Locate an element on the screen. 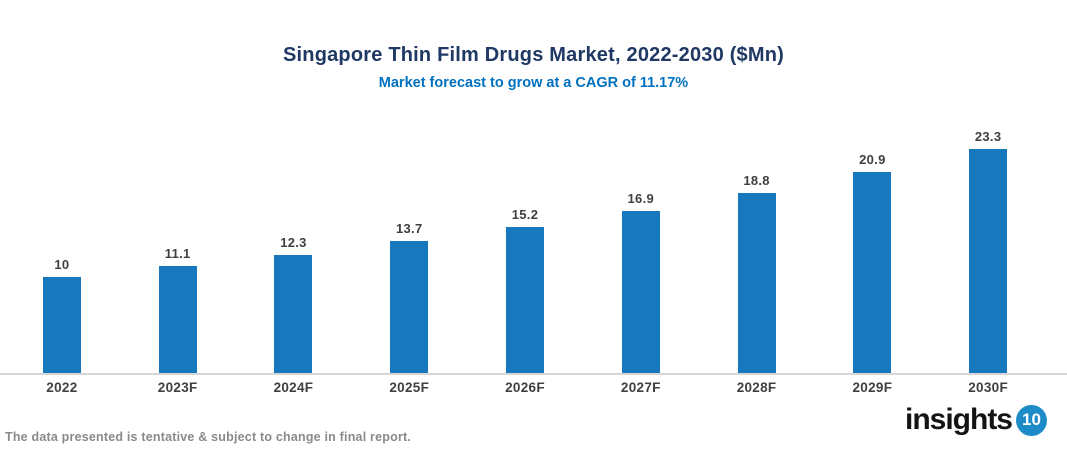 The width and height of the screenshot is (1067, 454). bar-value-label: 11.1 is located at coordinates (177, 253).